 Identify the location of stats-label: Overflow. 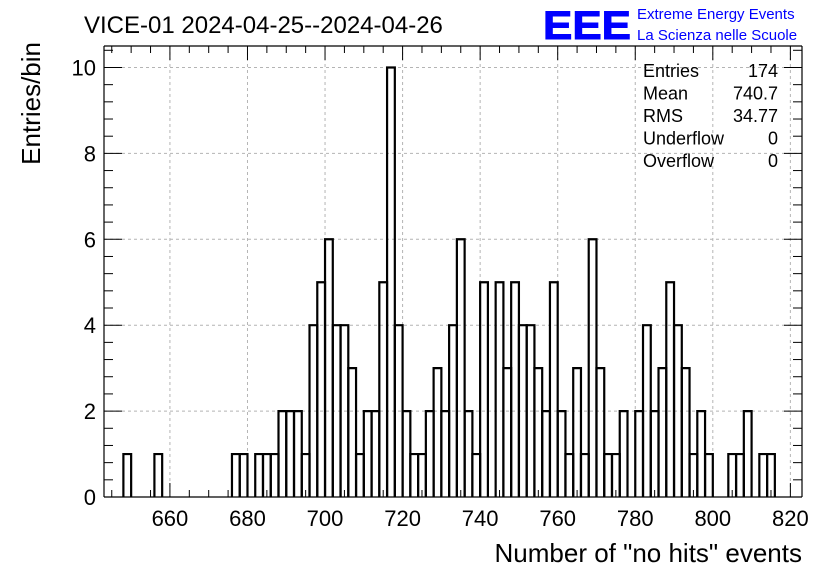
(679, 161).